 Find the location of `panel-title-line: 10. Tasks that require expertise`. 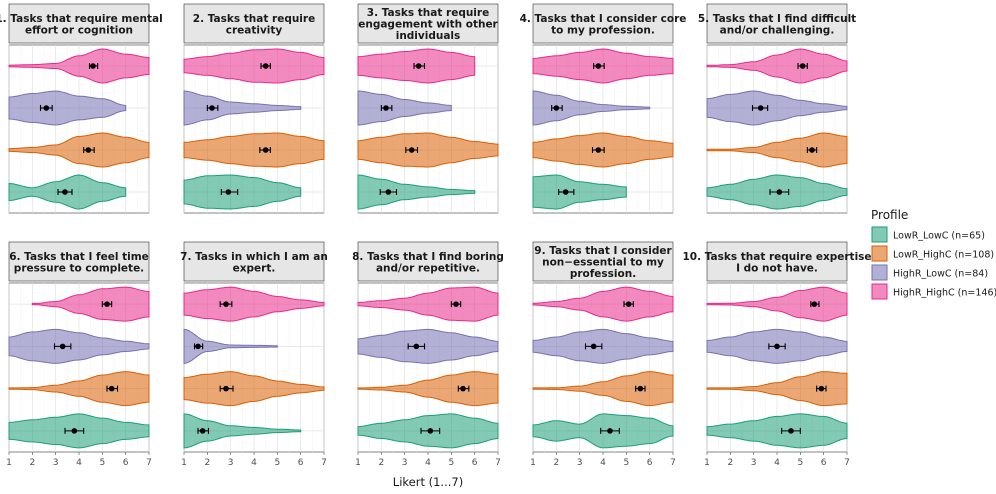

panel-title-line: 10. Tasks that require expertise is located at coordinates (776, 257).